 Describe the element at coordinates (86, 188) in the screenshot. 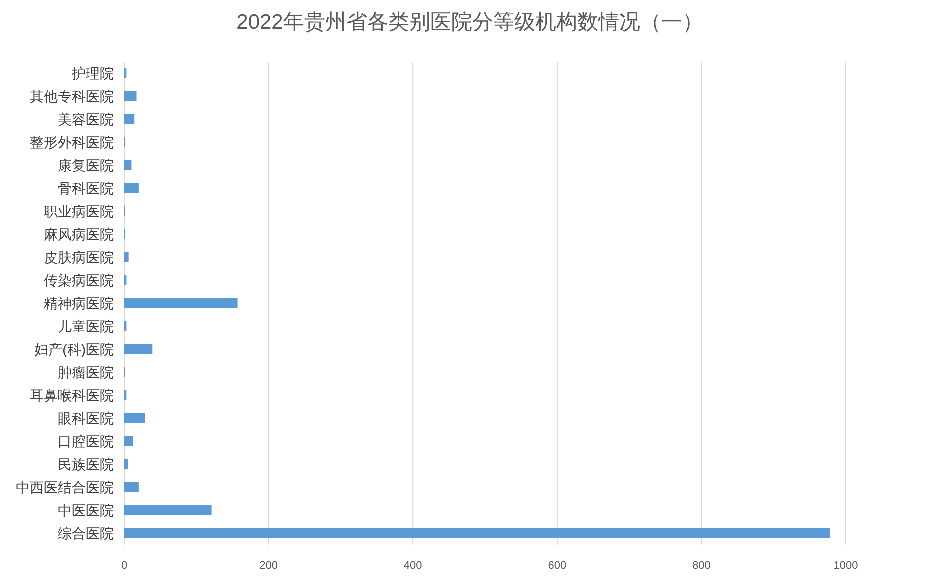

I see `y-tick-label: 骨科医院` at that location.